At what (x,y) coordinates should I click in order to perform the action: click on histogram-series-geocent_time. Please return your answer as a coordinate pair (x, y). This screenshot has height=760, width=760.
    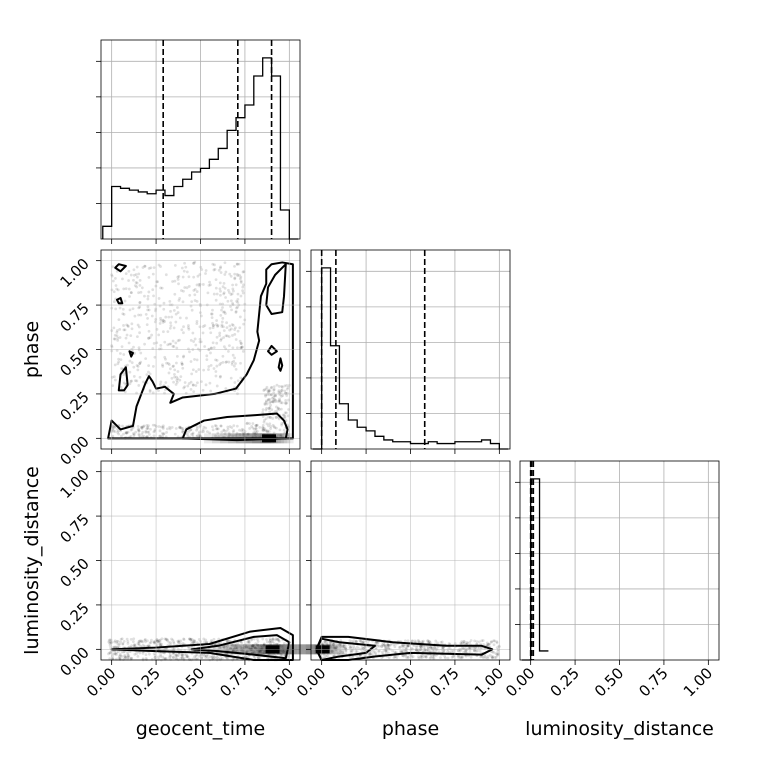
    Looking at the image, I should click on (200, 148).